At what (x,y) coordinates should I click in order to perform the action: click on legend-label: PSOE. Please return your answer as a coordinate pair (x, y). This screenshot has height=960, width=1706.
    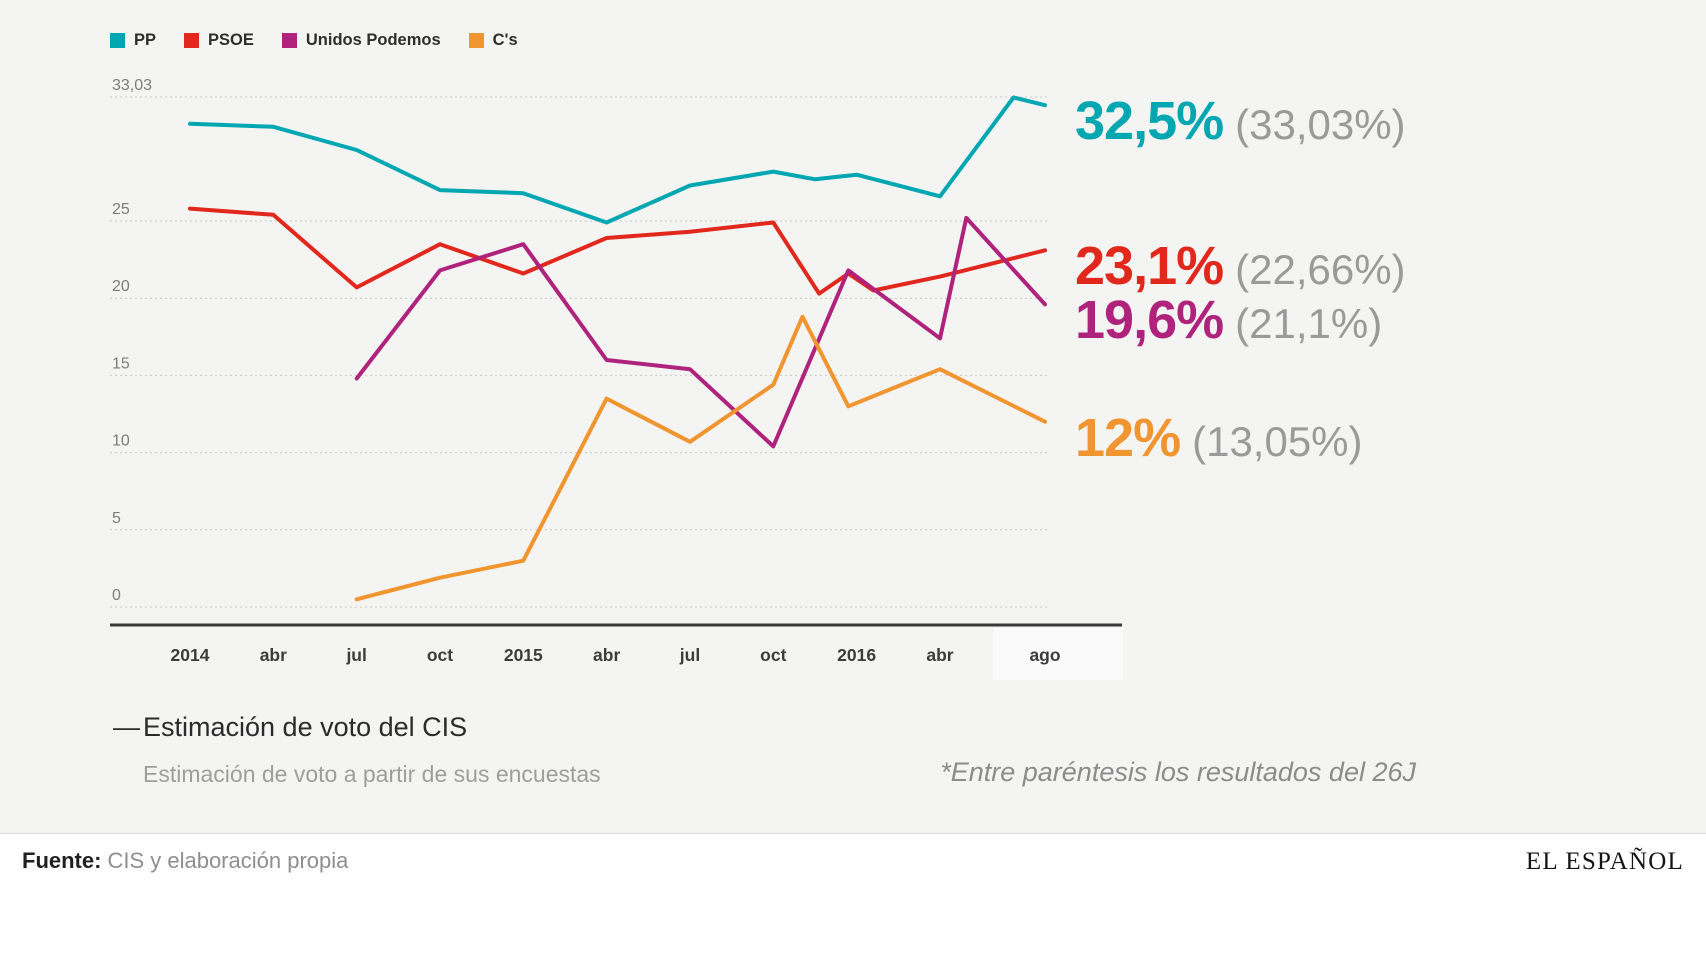
    Looking at the image, I should click on (231, 40).